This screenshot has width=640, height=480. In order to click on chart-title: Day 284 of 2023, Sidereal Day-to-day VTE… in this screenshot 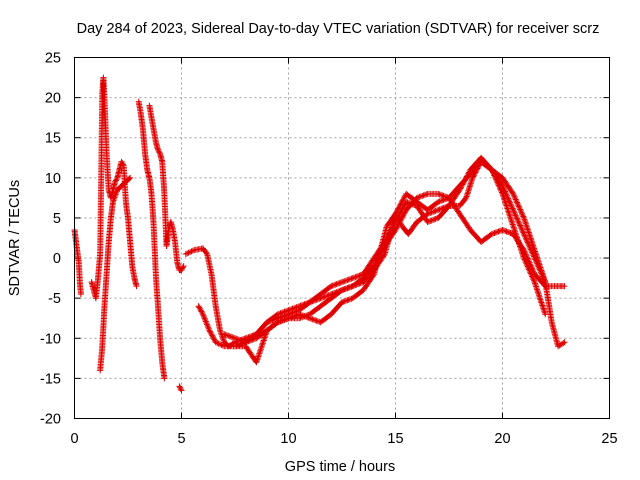, I will do `click(338, 29)`.